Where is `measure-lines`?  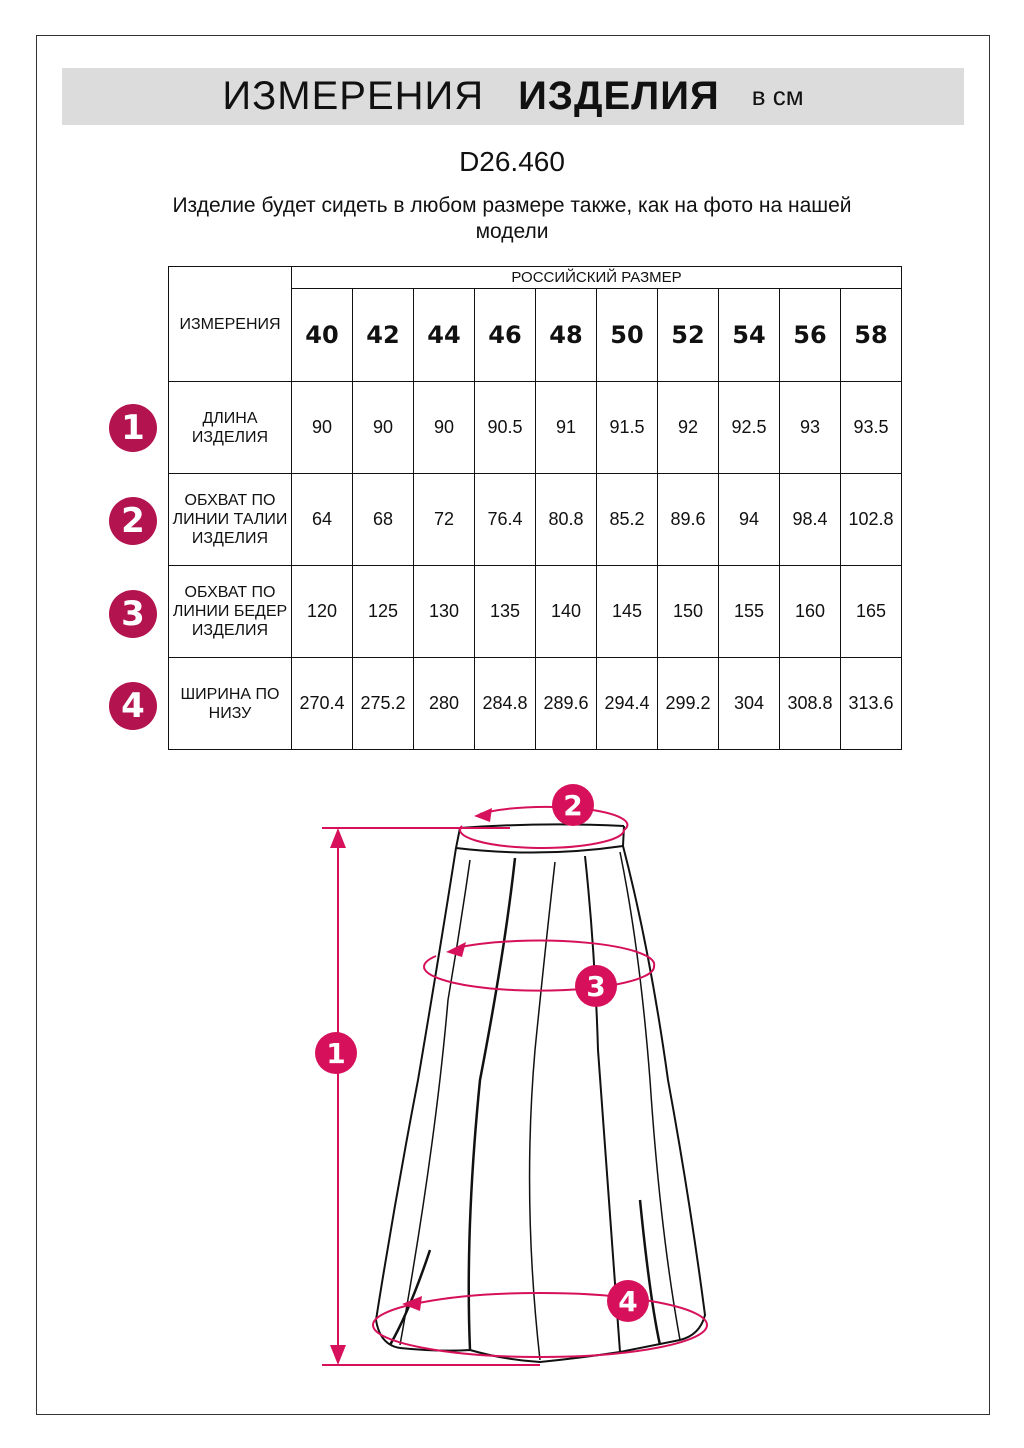
measure-lines is located at coordinates (515, 1085).